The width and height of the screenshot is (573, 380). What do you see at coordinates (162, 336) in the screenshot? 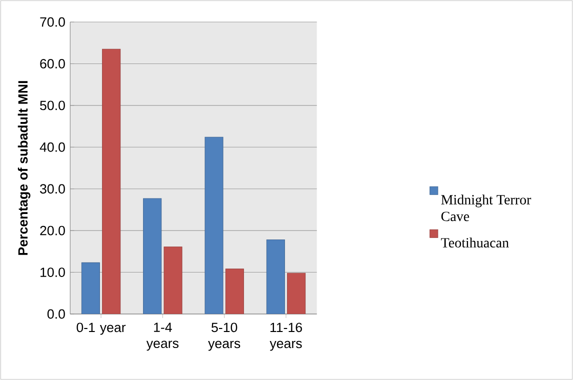
I see `x-tick-label: 1-4 years` at bounding box center [162, 336].